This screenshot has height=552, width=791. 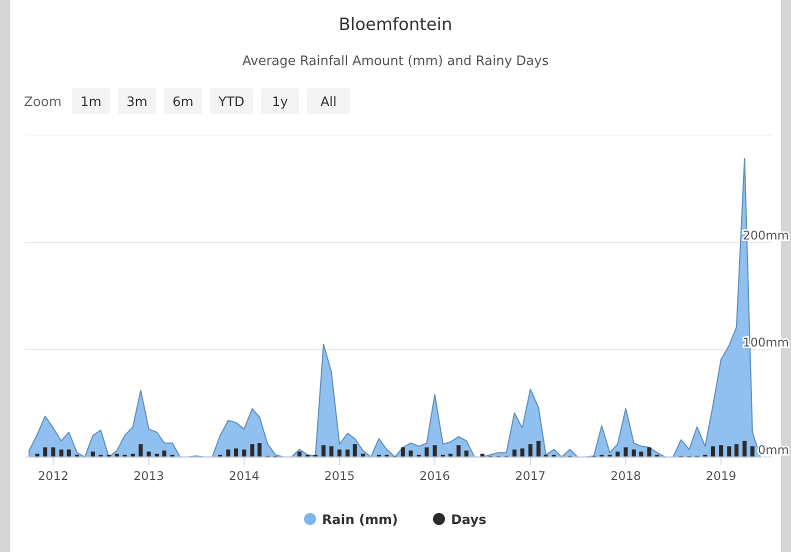 What do you see at coordinates (435, 476) in the screenshot?
I see `x-tick-label: 2016` at bounding box center [435, 476].